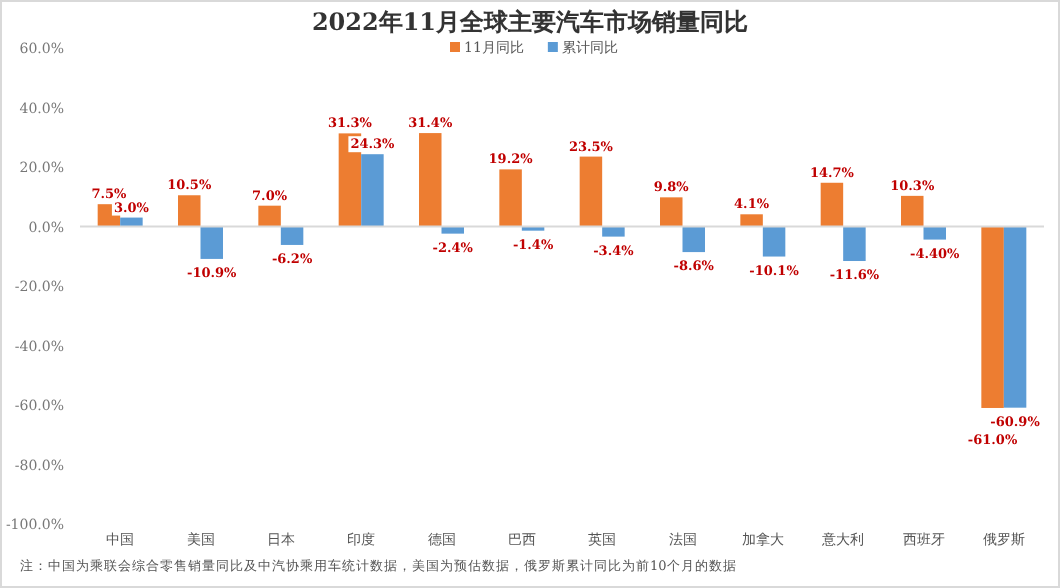 The image size is (1060, 588). I want to click on chart-title: 2022年11月全球主要汽车市场销量同比, so click(530, 22).